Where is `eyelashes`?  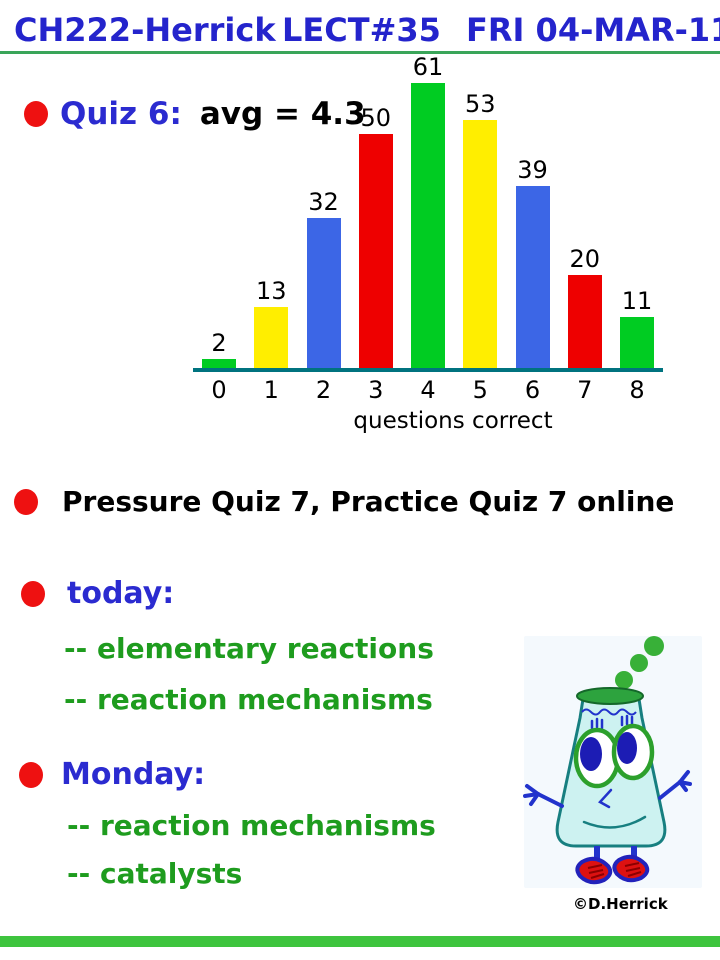
eyelashes is located at coordinates (612, 722).